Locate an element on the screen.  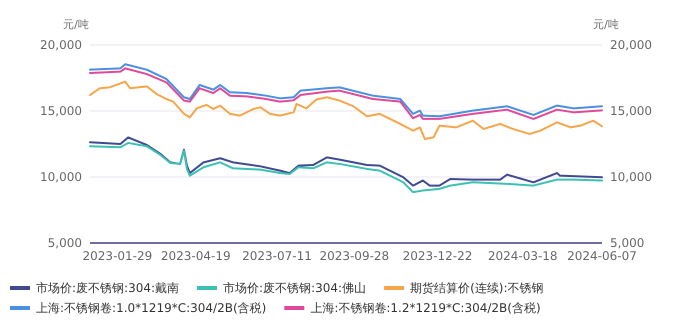
y-tick-label: 20,000 is located at coordinates (61, 45).